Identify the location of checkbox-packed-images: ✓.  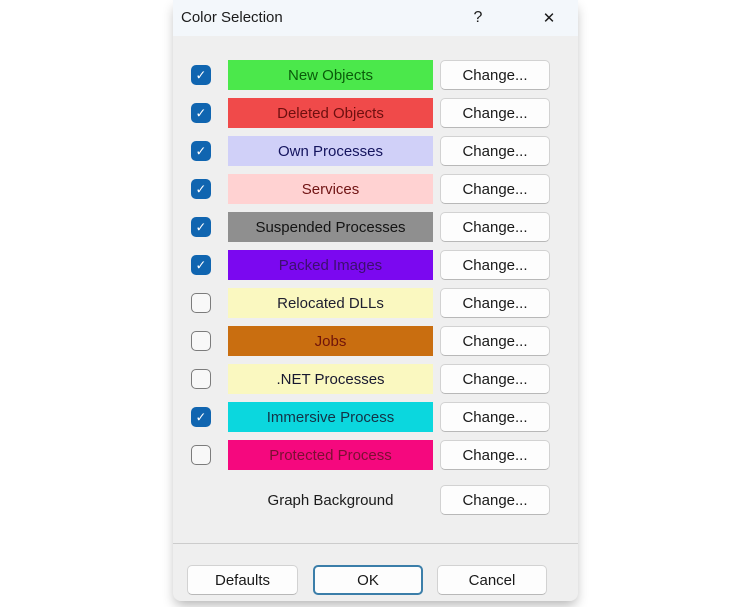
(201, 265).